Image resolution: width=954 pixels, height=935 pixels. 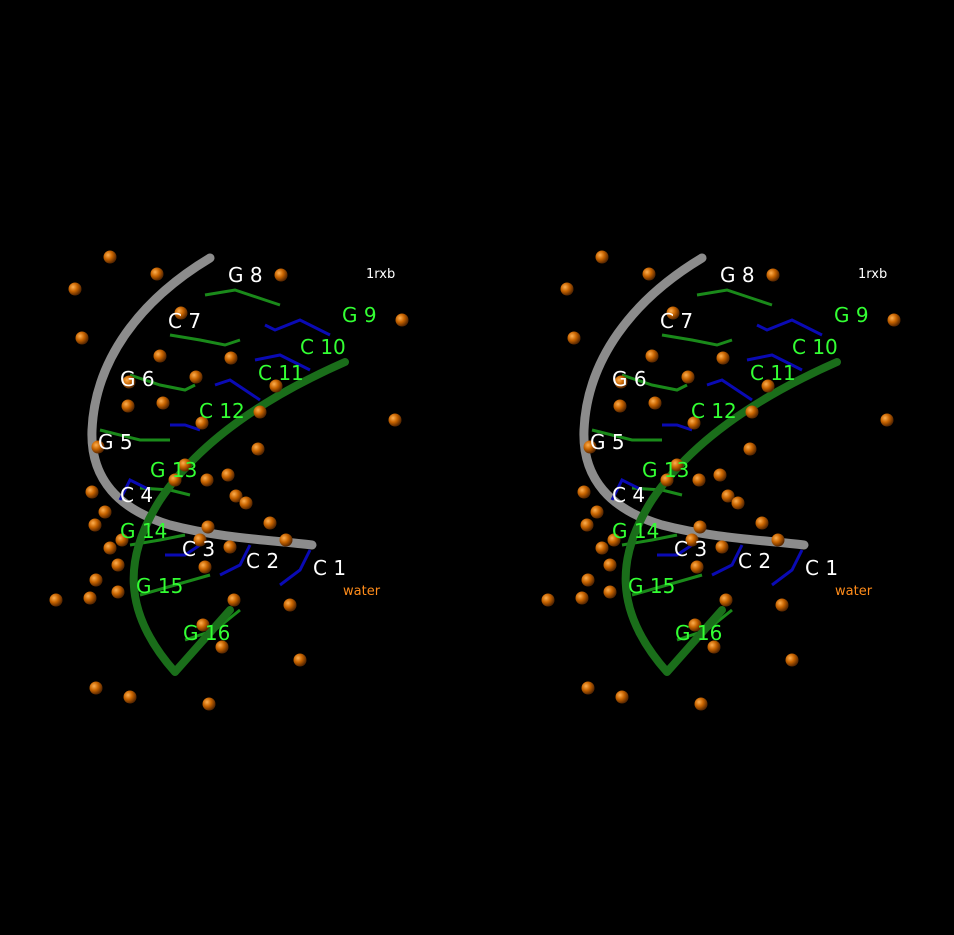 I want to click on residue-label-strand1: C 7, so click(x=184, y=321).